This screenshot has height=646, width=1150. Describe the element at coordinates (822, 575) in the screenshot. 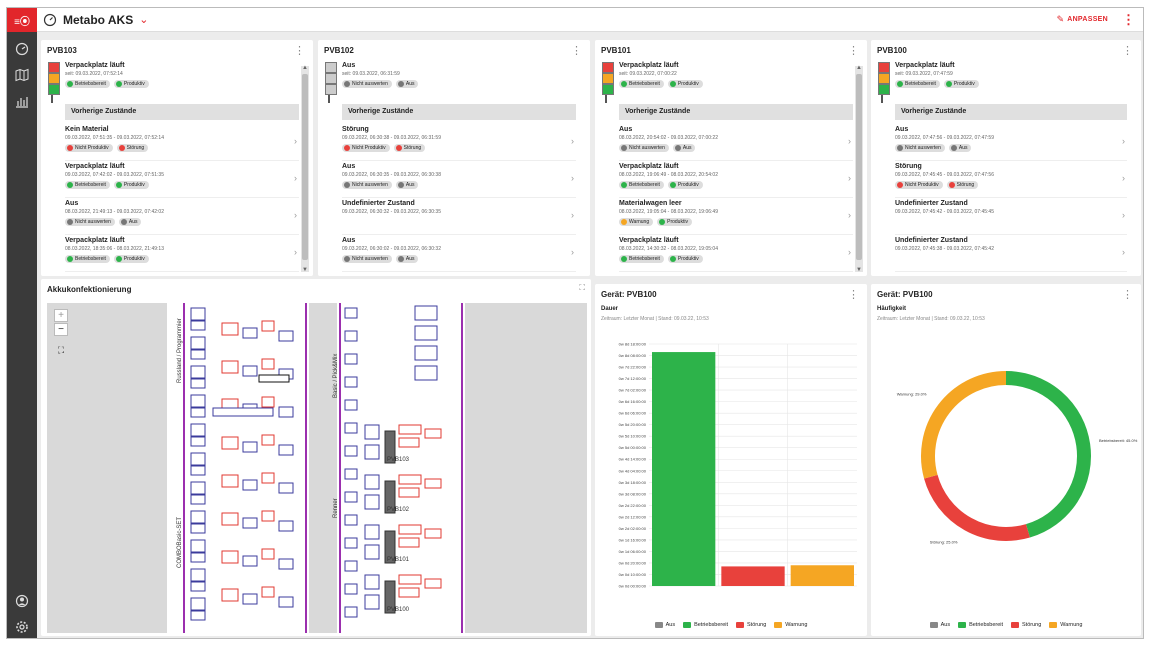

I see `bar-warnung` at that location.